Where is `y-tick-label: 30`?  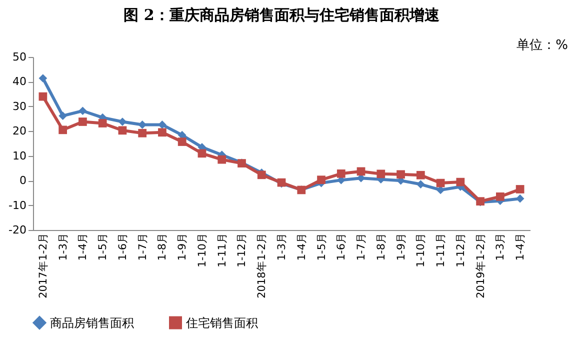
y-tick-label: 30 is located at coordinates (19, 106).